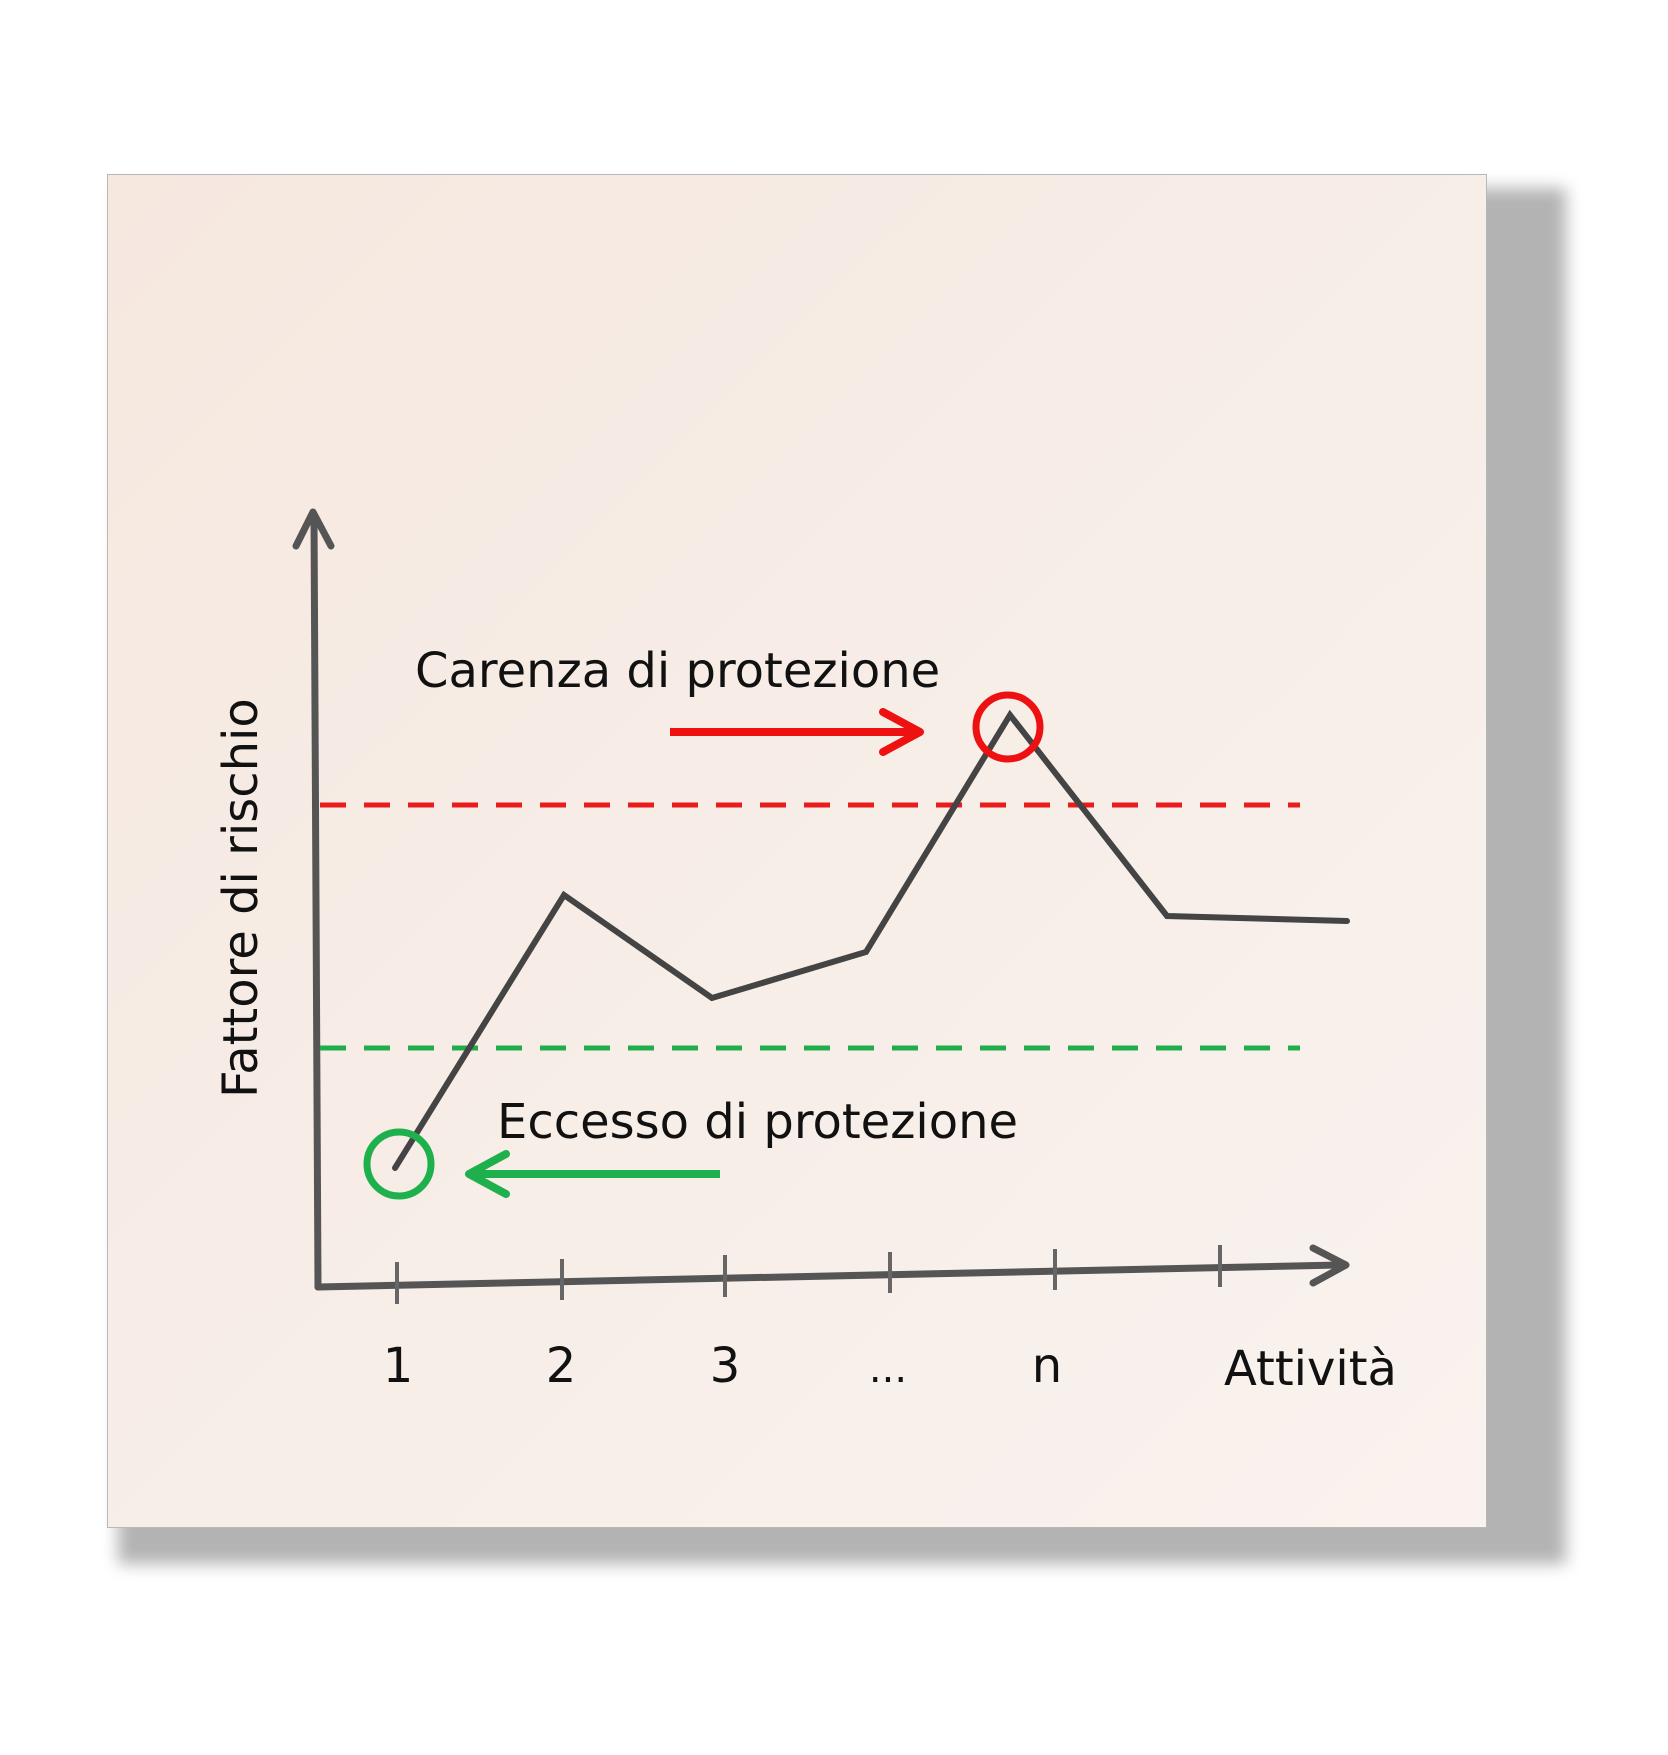 The image size is (1668, 1755). Describe the element at coordinates (1310, 1369) in the screenshot. I see `x-axis-label: Attività` at that location.